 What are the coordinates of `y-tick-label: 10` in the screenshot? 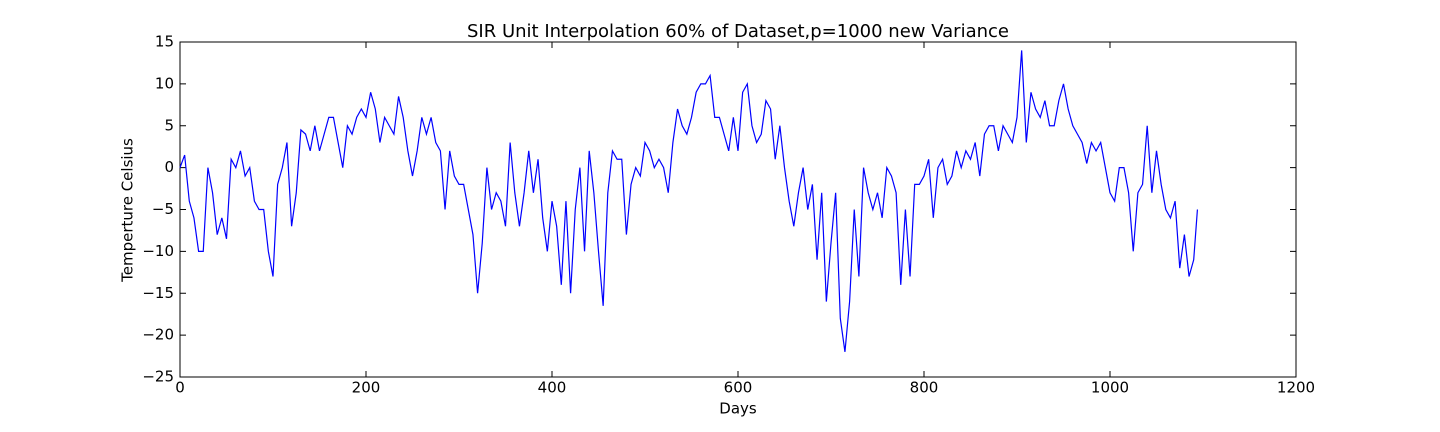 It's located at (164, 83).